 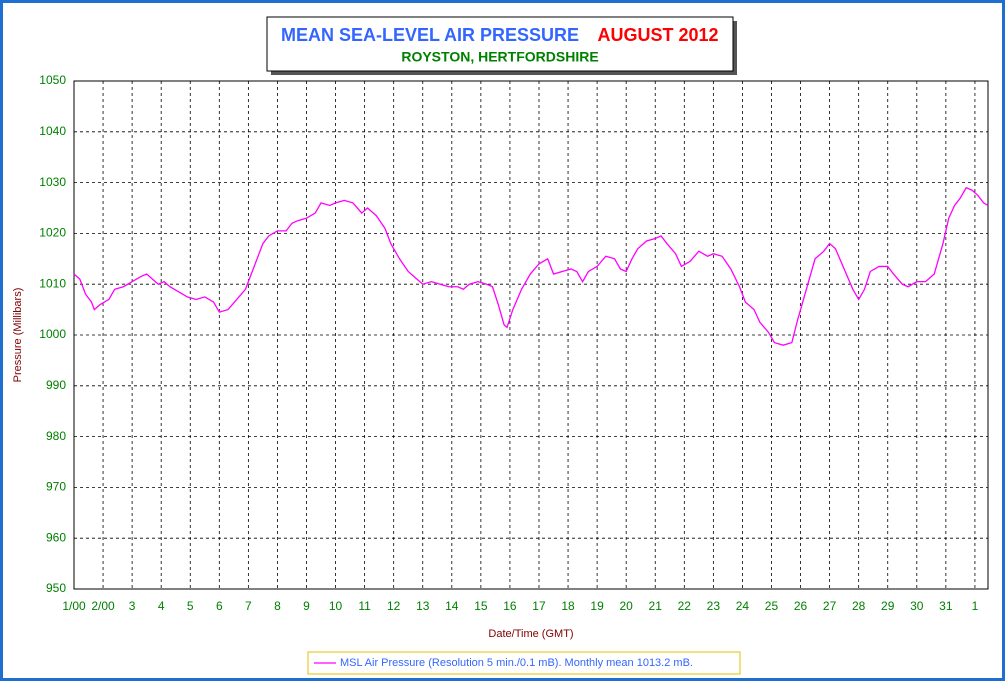 What do you see at coordinates (946, 606) in the screenshot?
I see `x-tick-label: 31` at bounding box center [946, 606].